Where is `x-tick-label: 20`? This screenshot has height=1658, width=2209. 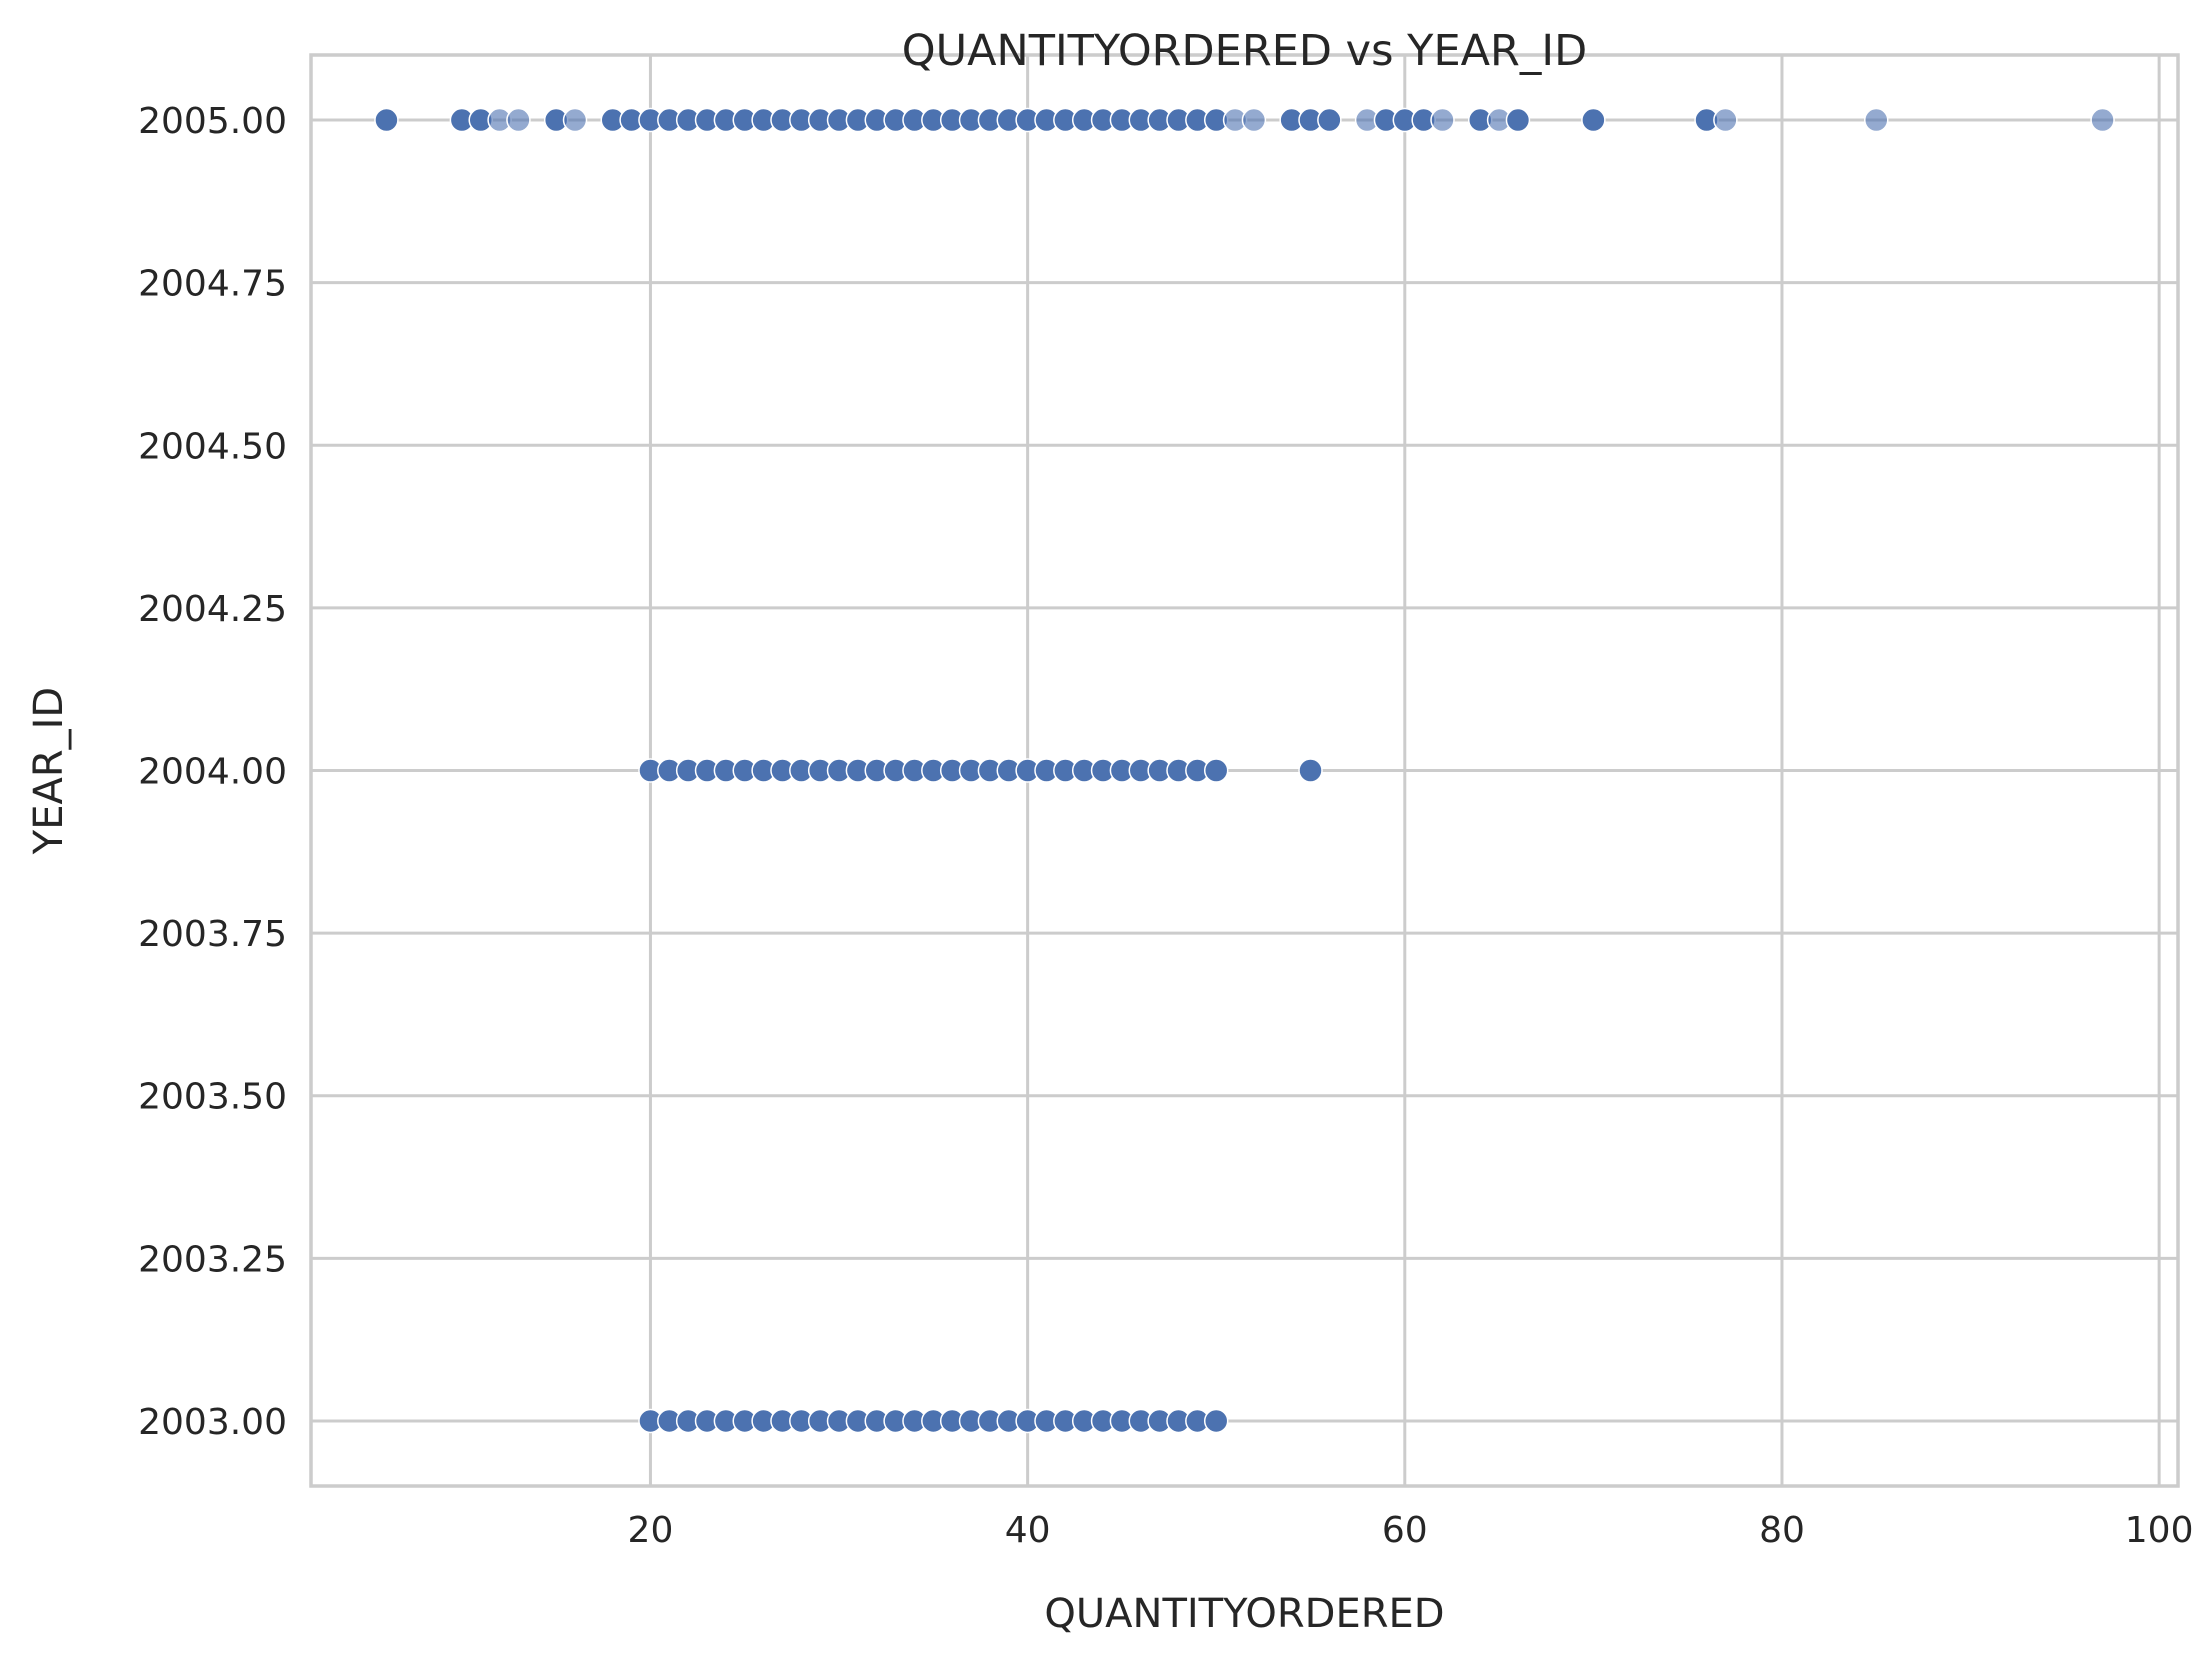
x-tick-label: 20 is located at coordinates (651, 1530).